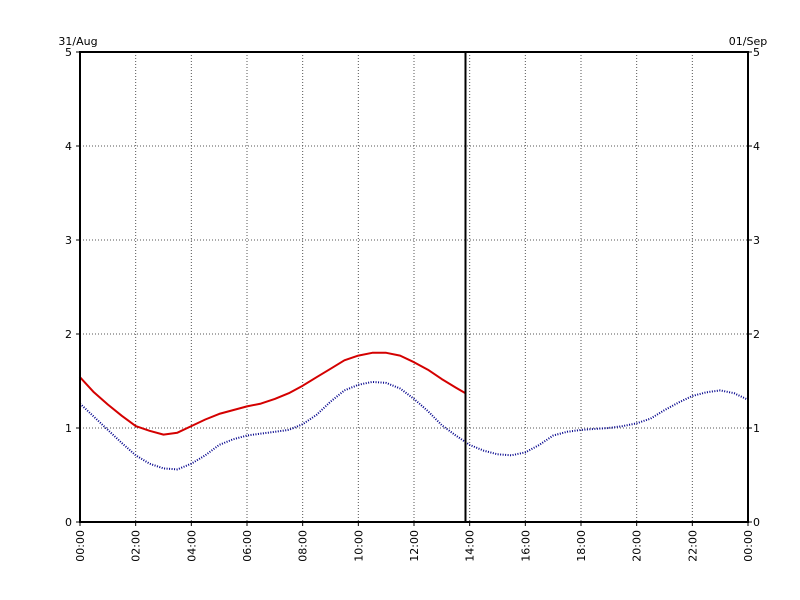 The image size is (800, 600). What do you see at coordinates (748, 41) in the screenshot?
I see `date-label-right: 01/Sep` at bounding box center [748, 41].